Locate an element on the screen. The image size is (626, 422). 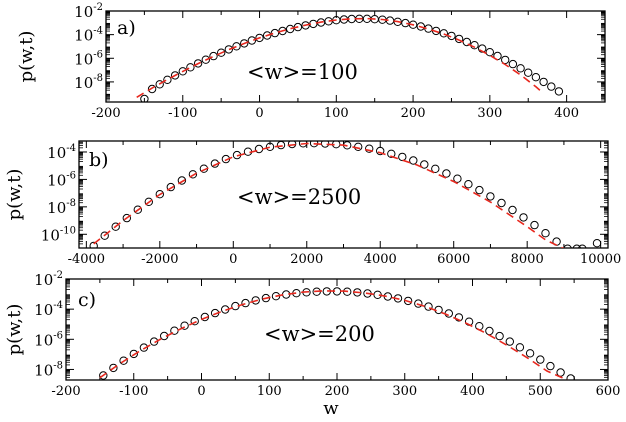
panel-c-xtick-label: 400 is located at coordinates (472, 391).